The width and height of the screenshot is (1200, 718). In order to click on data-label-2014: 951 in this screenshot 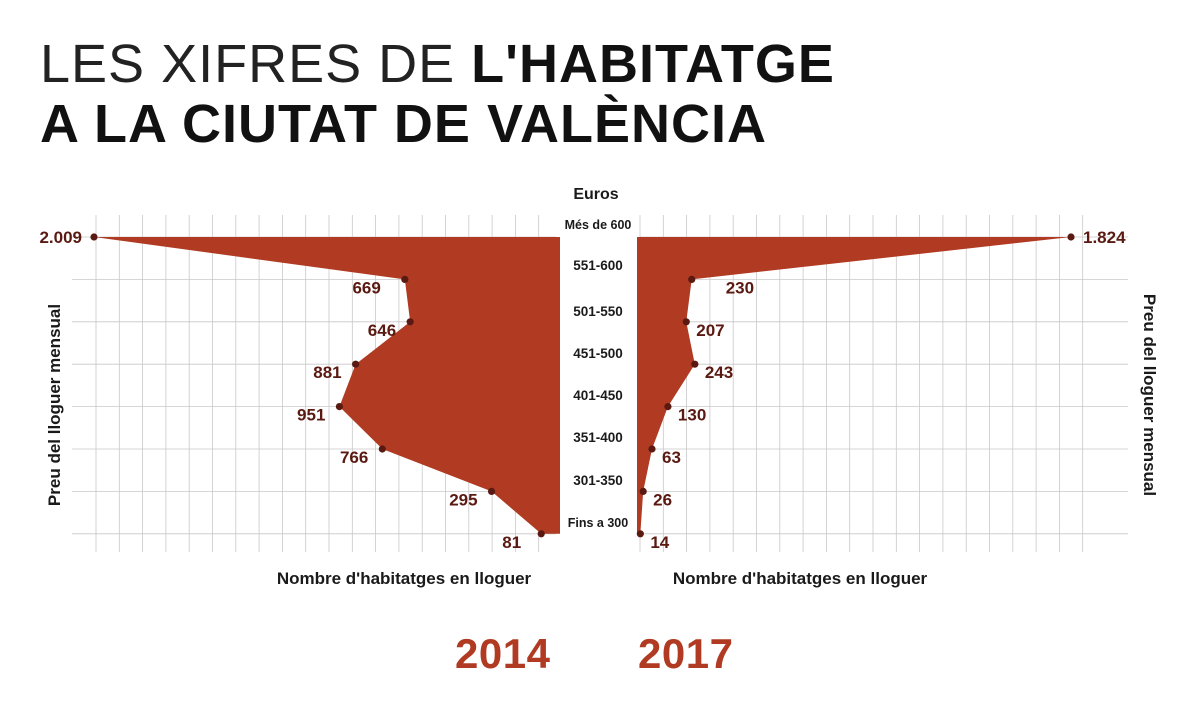, I will do `click(311, 415)`.